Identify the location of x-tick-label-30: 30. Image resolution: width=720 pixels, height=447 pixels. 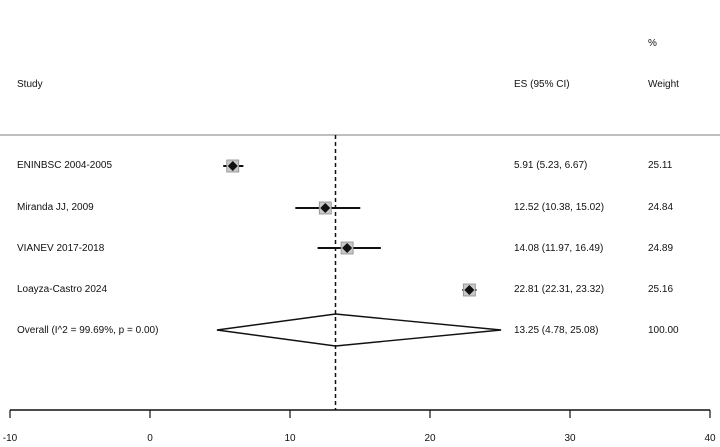
(570, 438).